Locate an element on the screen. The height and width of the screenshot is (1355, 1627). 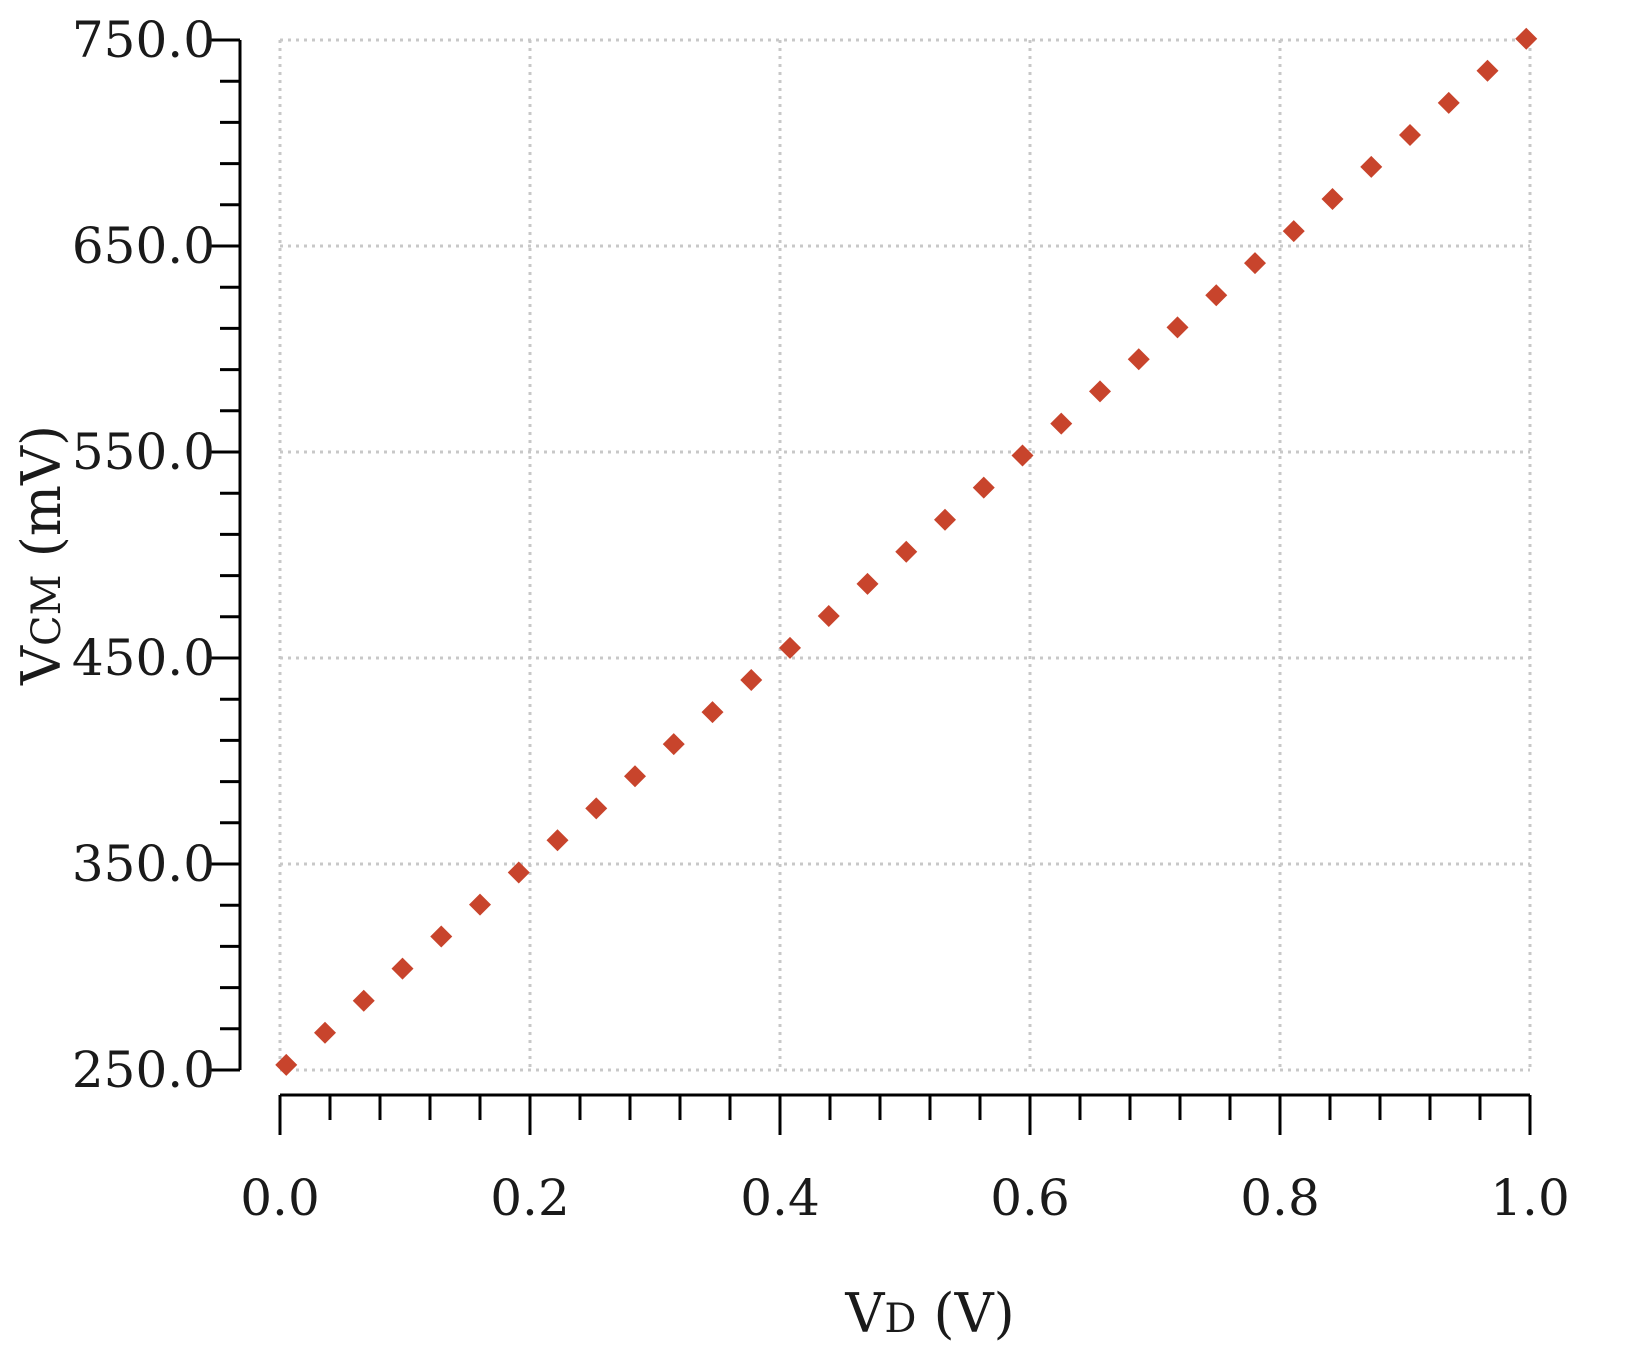
x-tick-label-1: 0.2 is located at coordinates (530, 1198).